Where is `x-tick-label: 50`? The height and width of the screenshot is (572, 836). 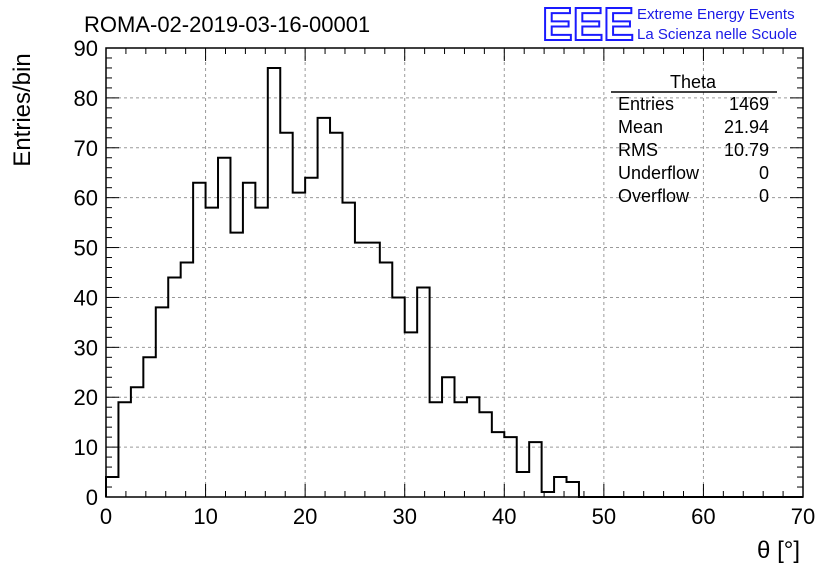
x-tick-label: 50 is located at coordinates (604, 516).